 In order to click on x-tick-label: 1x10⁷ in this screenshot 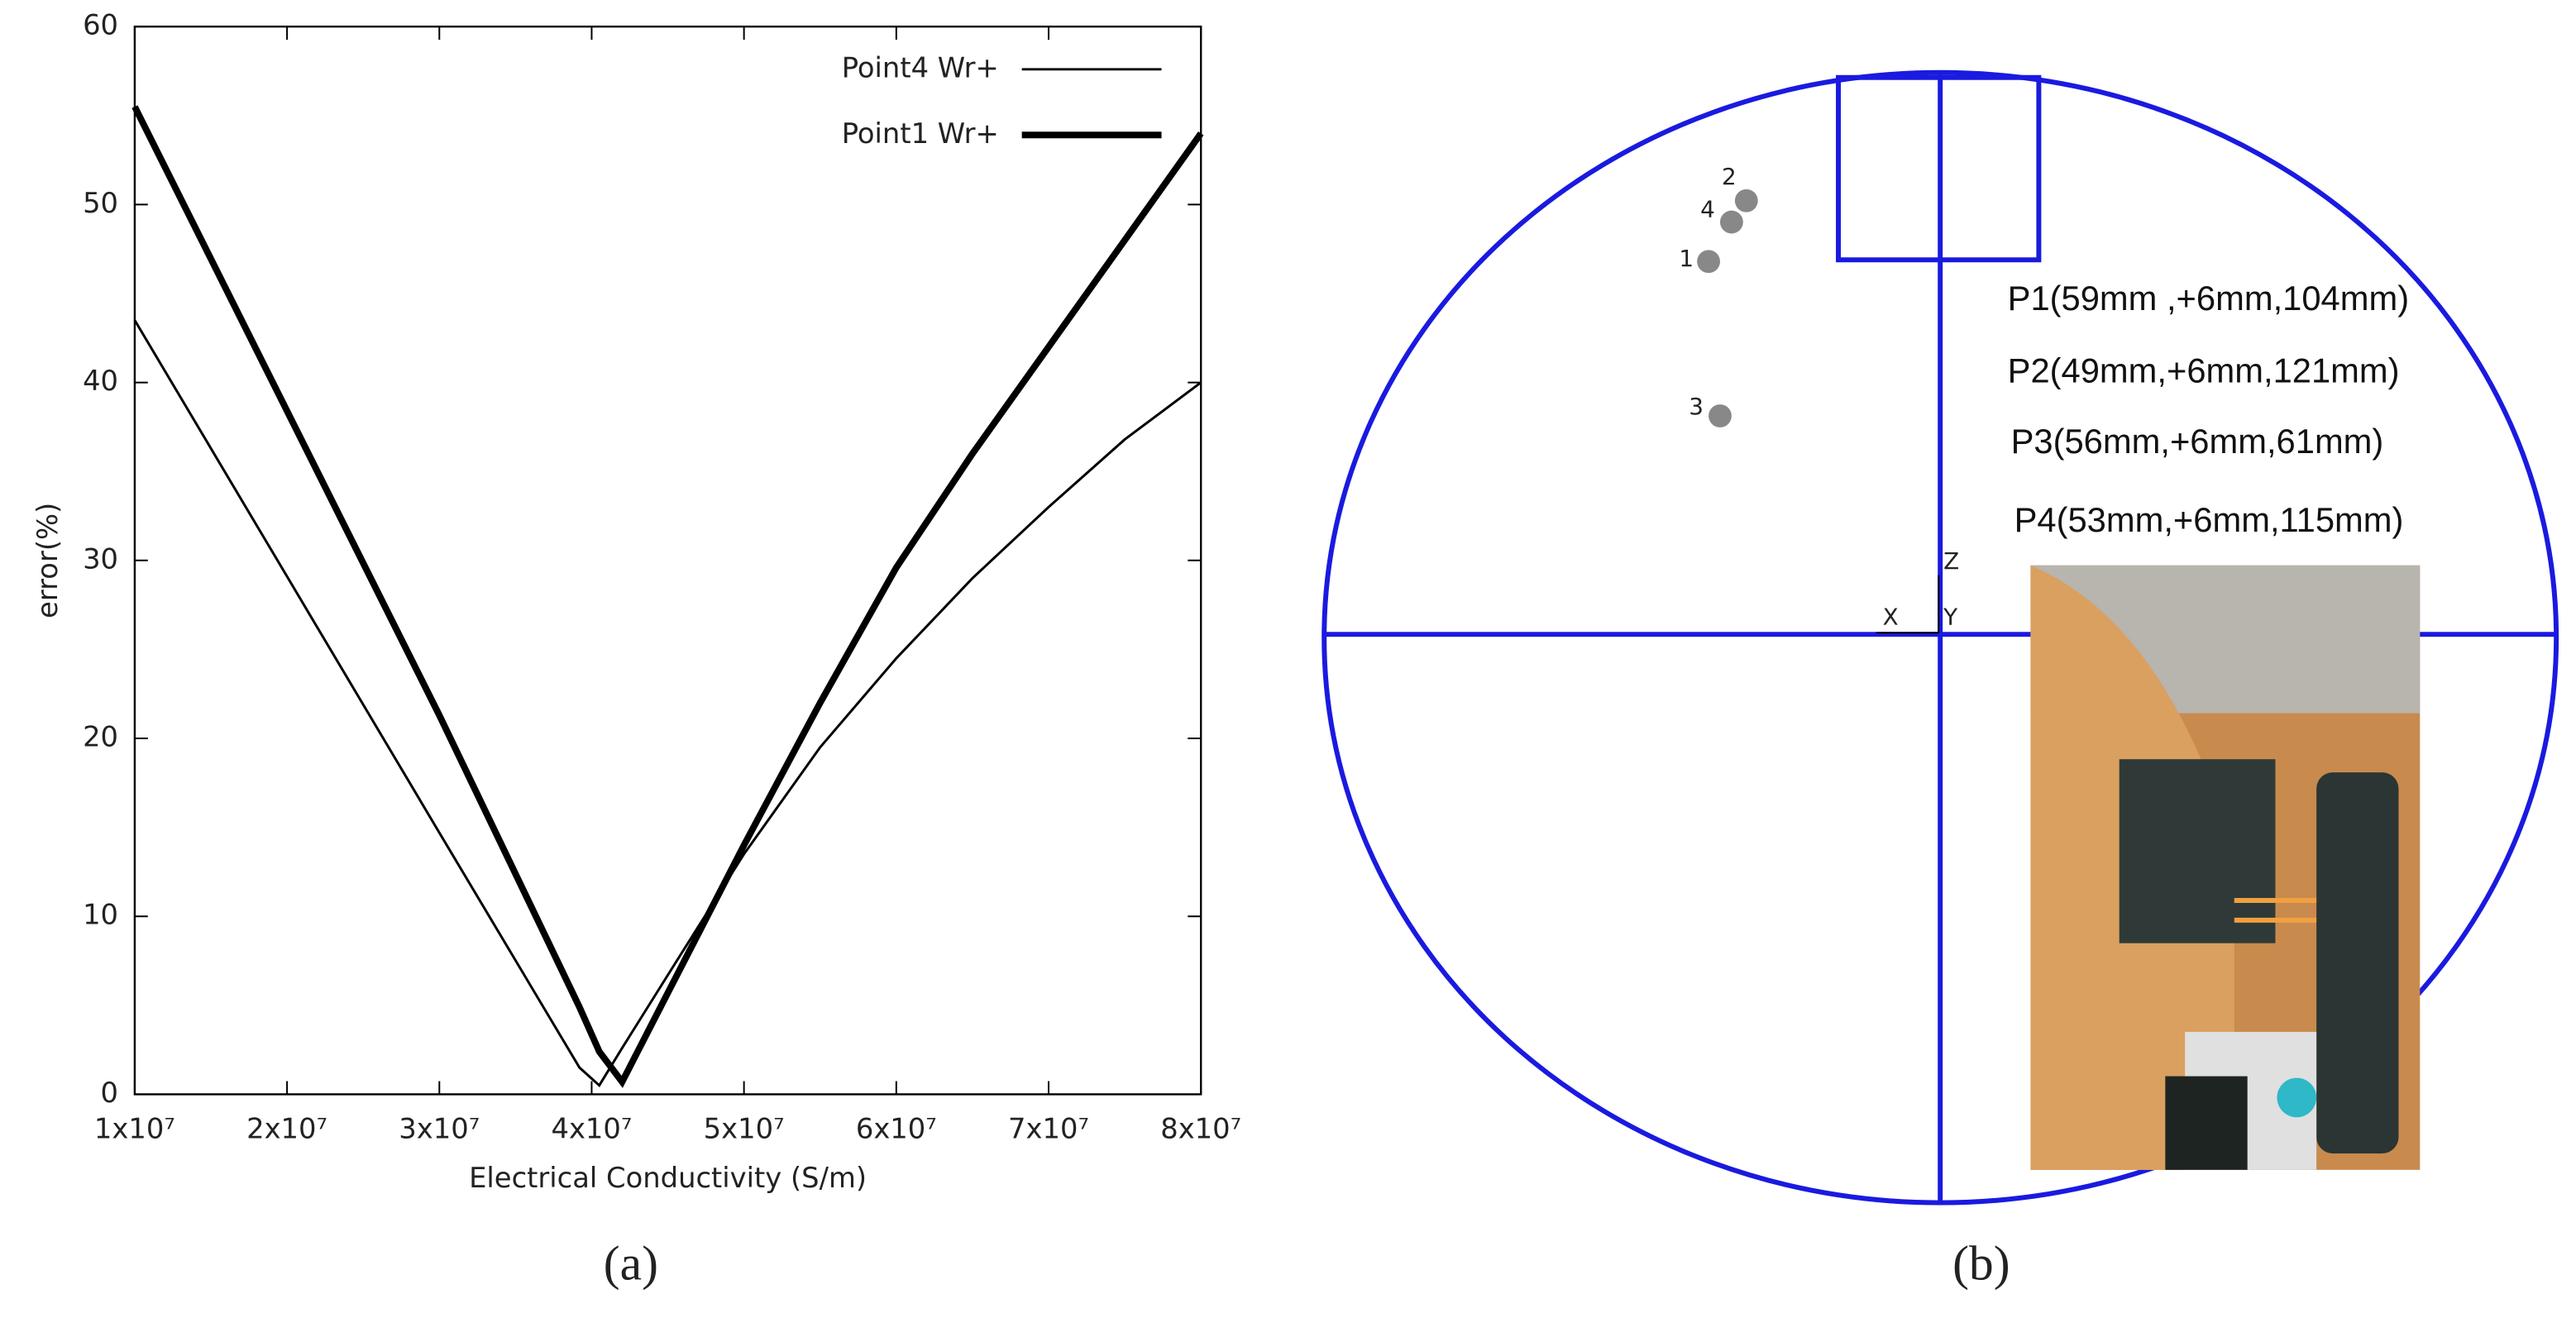, I will do `click(134, 1129)`.